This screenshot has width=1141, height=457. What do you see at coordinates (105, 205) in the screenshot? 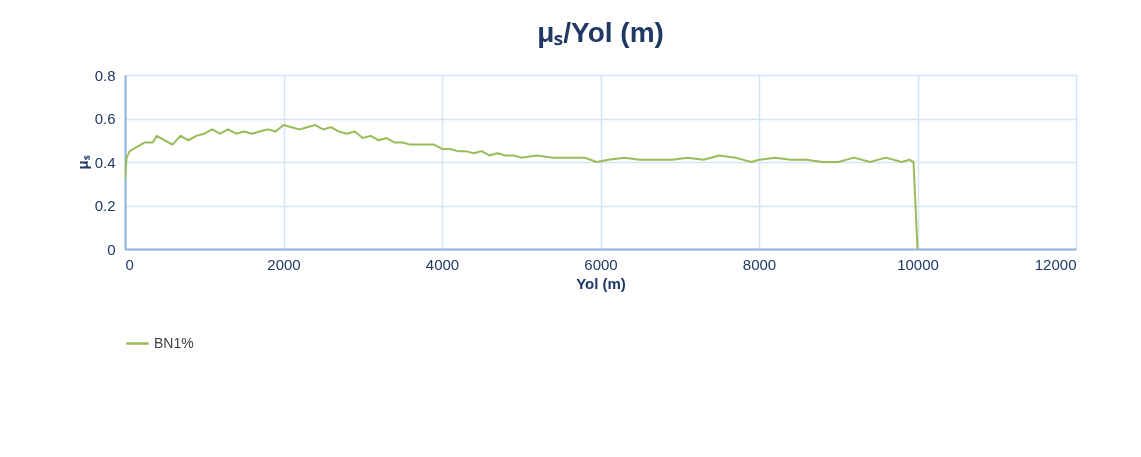
I see `y-tick-label: 0.2` at bounding box center [105, 205].